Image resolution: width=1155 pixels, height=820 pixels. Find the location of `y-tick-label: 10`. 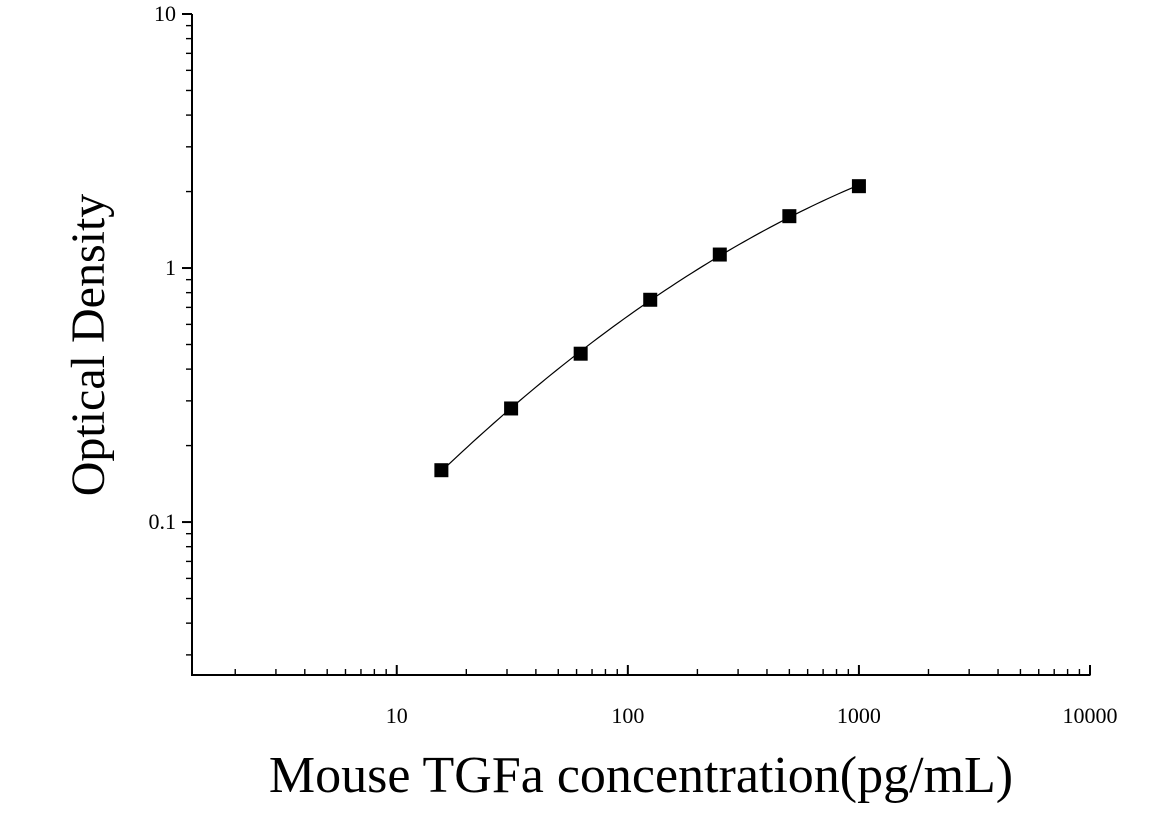

y-tick-label: 10 is located at coordinates (165, 13).